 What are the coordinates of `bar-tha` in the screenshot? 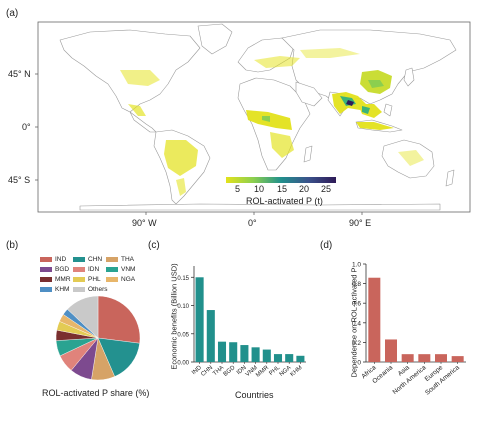 It's located at (222, 351).